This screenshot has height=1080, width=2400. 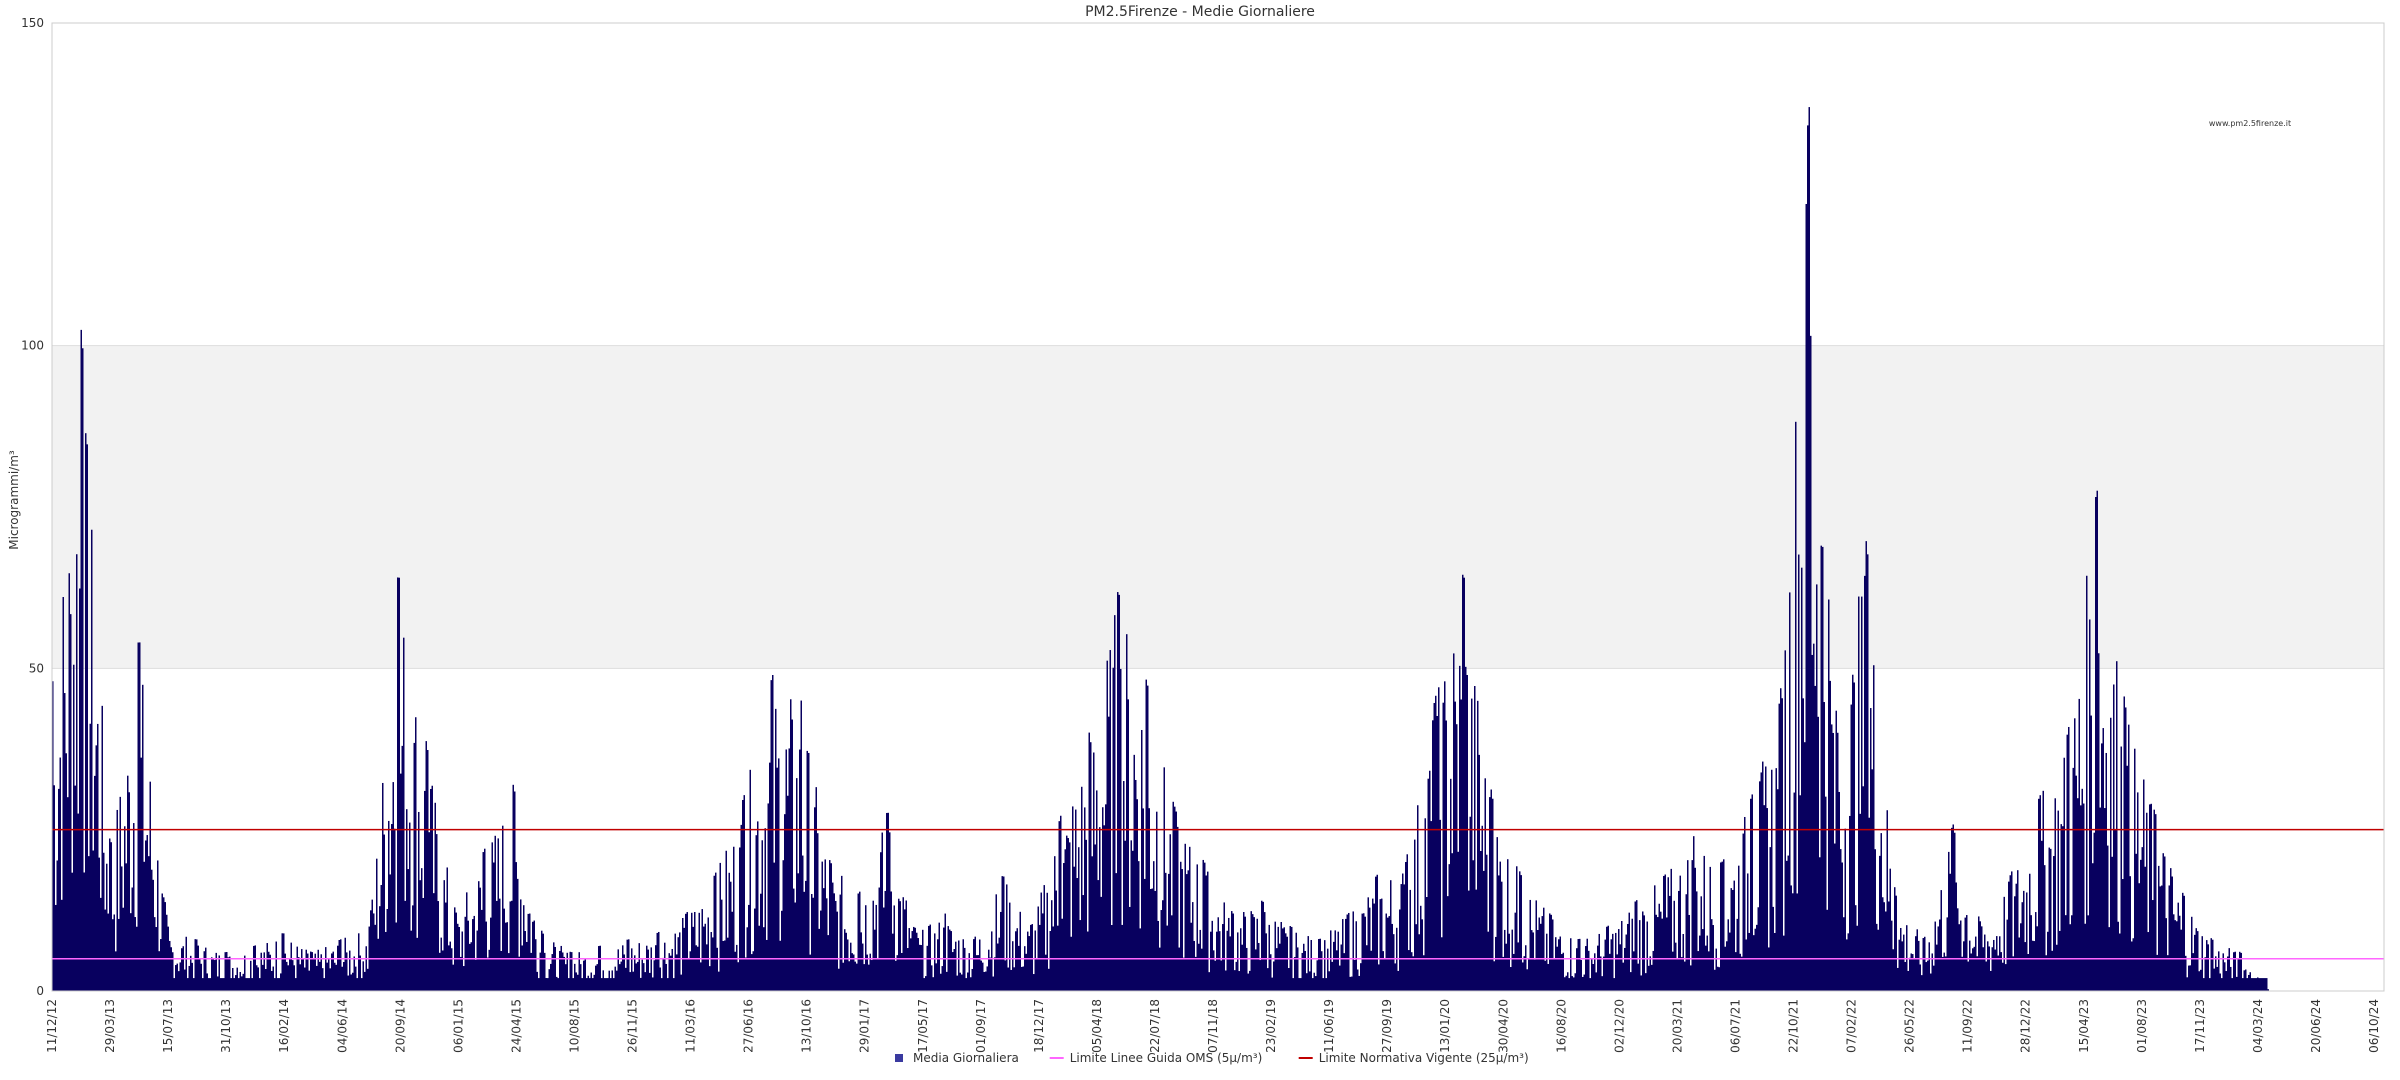 I want to click on x-tick-label: 16/08/20, so click(x=1561, y=1026).